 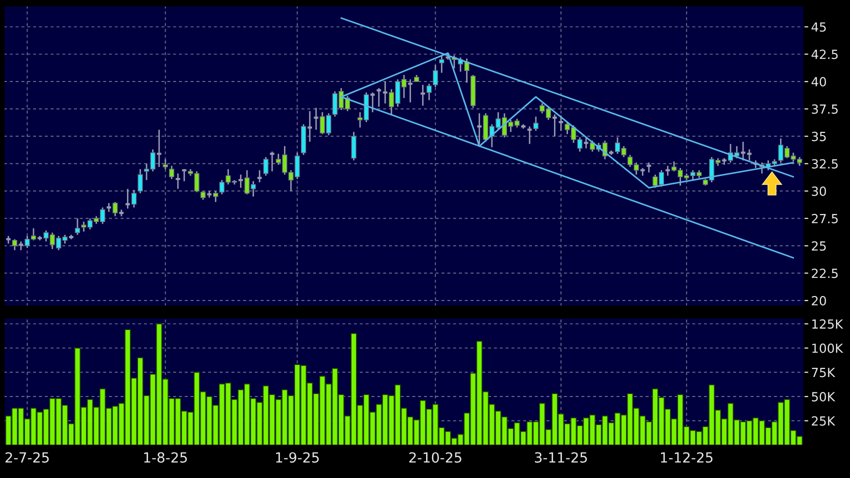 I want to click on y-tick-label: 25K, so click(x=824, y=421).